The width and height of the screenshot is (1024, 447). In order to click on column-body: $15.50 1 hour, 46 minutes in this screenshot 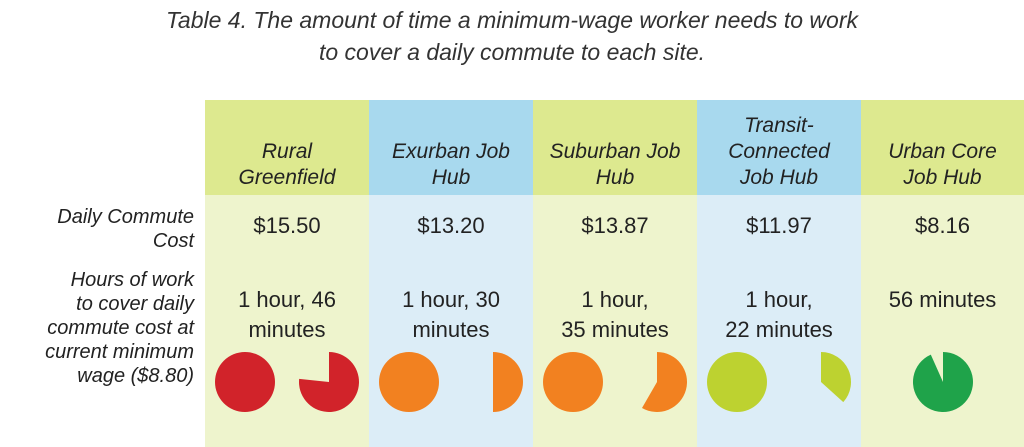, I will do `click(287, 321)`.